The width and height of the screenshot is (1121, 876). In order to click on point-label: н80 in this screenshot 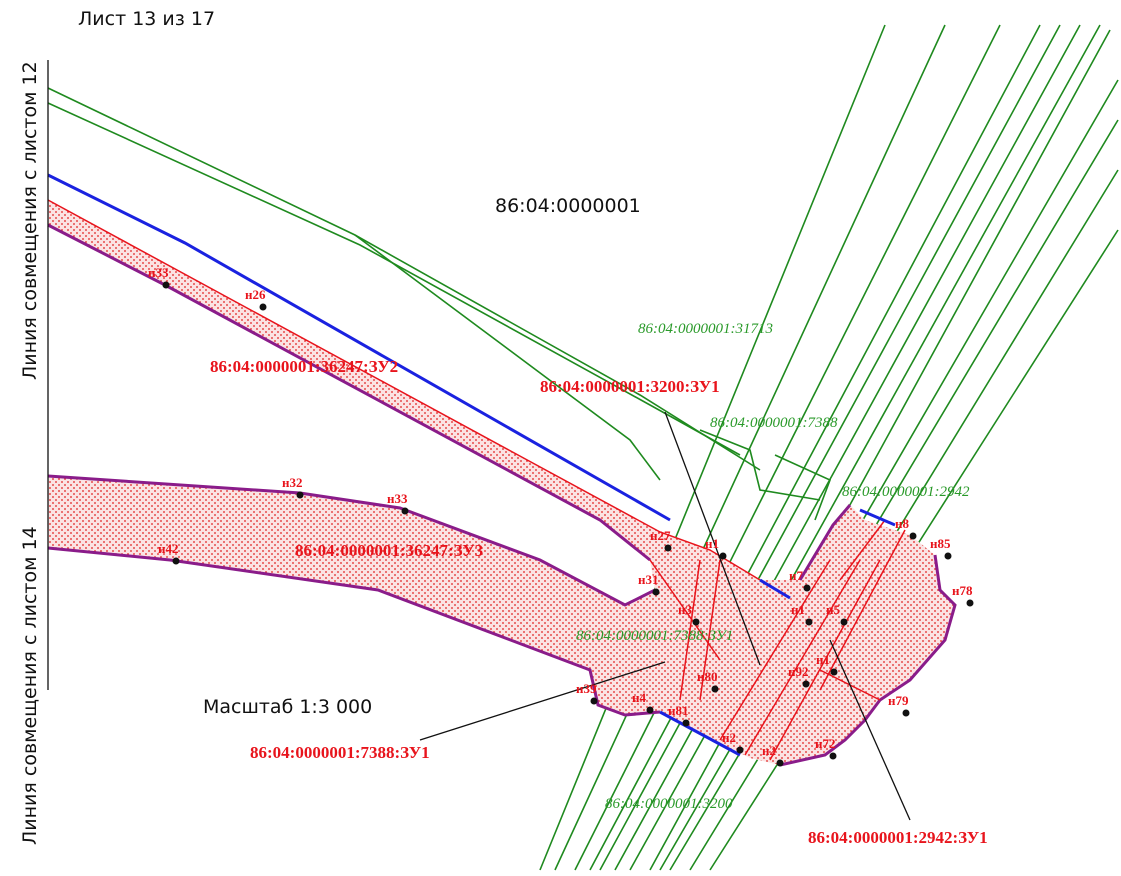, I will do `click(707, 676)`.